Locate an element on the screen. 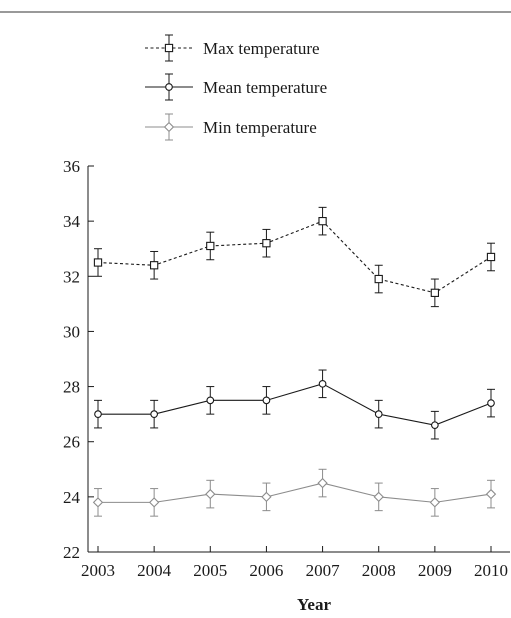 Image resolution: width=511 pixels, height=618 pixels. legend-item-1: Max temperature is located at coordinates (232, 48).